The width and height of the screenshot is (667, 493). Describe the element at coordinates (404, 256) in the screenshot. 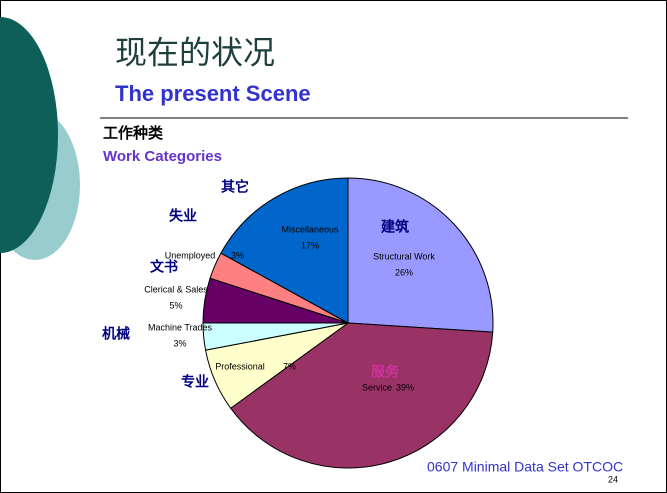

I see `slice-label: Structural Work` at that location.